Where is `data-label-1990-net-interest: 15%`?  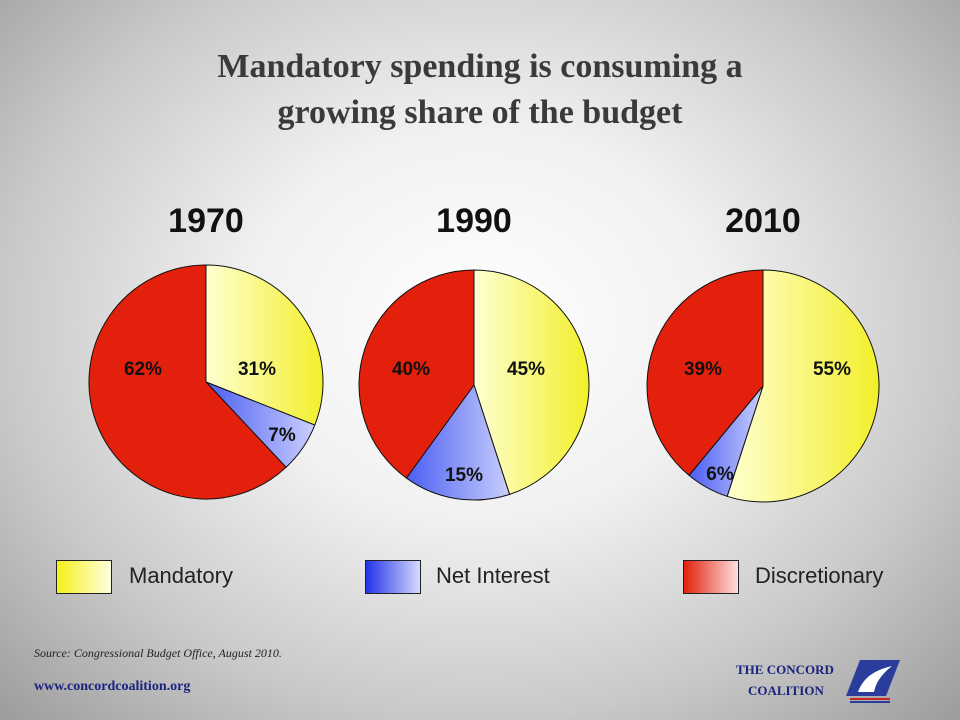
data-label-1990-net-interest: 15% is located at coordinates (464, 475).